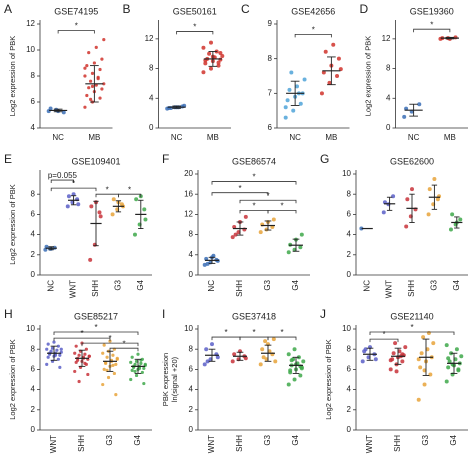 The width and height of the screenshot is (474, 460). Describe the element at coordinates (388, 127) in the screenshot. I see `y-tick-label: 0` at that location.